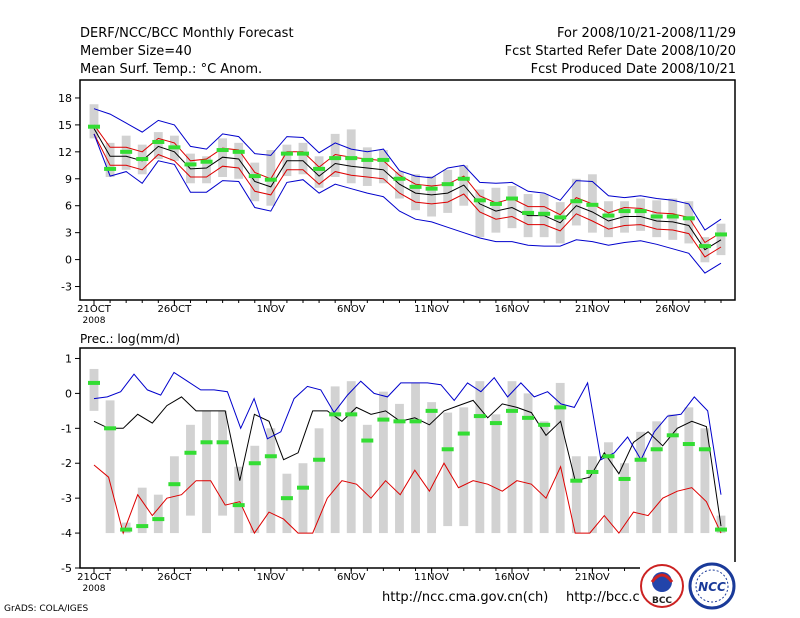  I want to click on bcc-url-link: http://bcc.c, so click(603, 597).